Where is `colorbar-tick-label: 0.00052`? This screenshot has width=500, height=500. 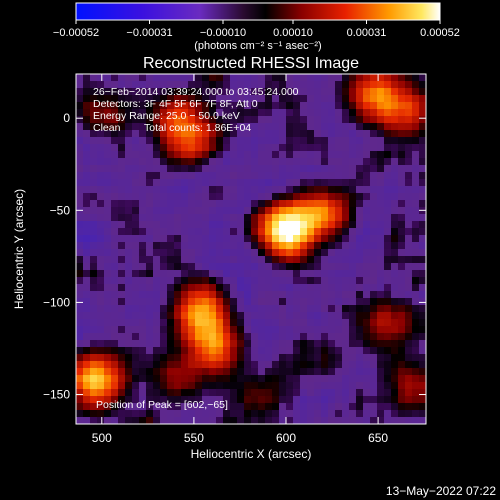 colorbar-tick-label: 0.00052 is located at coordinates (440, 33).